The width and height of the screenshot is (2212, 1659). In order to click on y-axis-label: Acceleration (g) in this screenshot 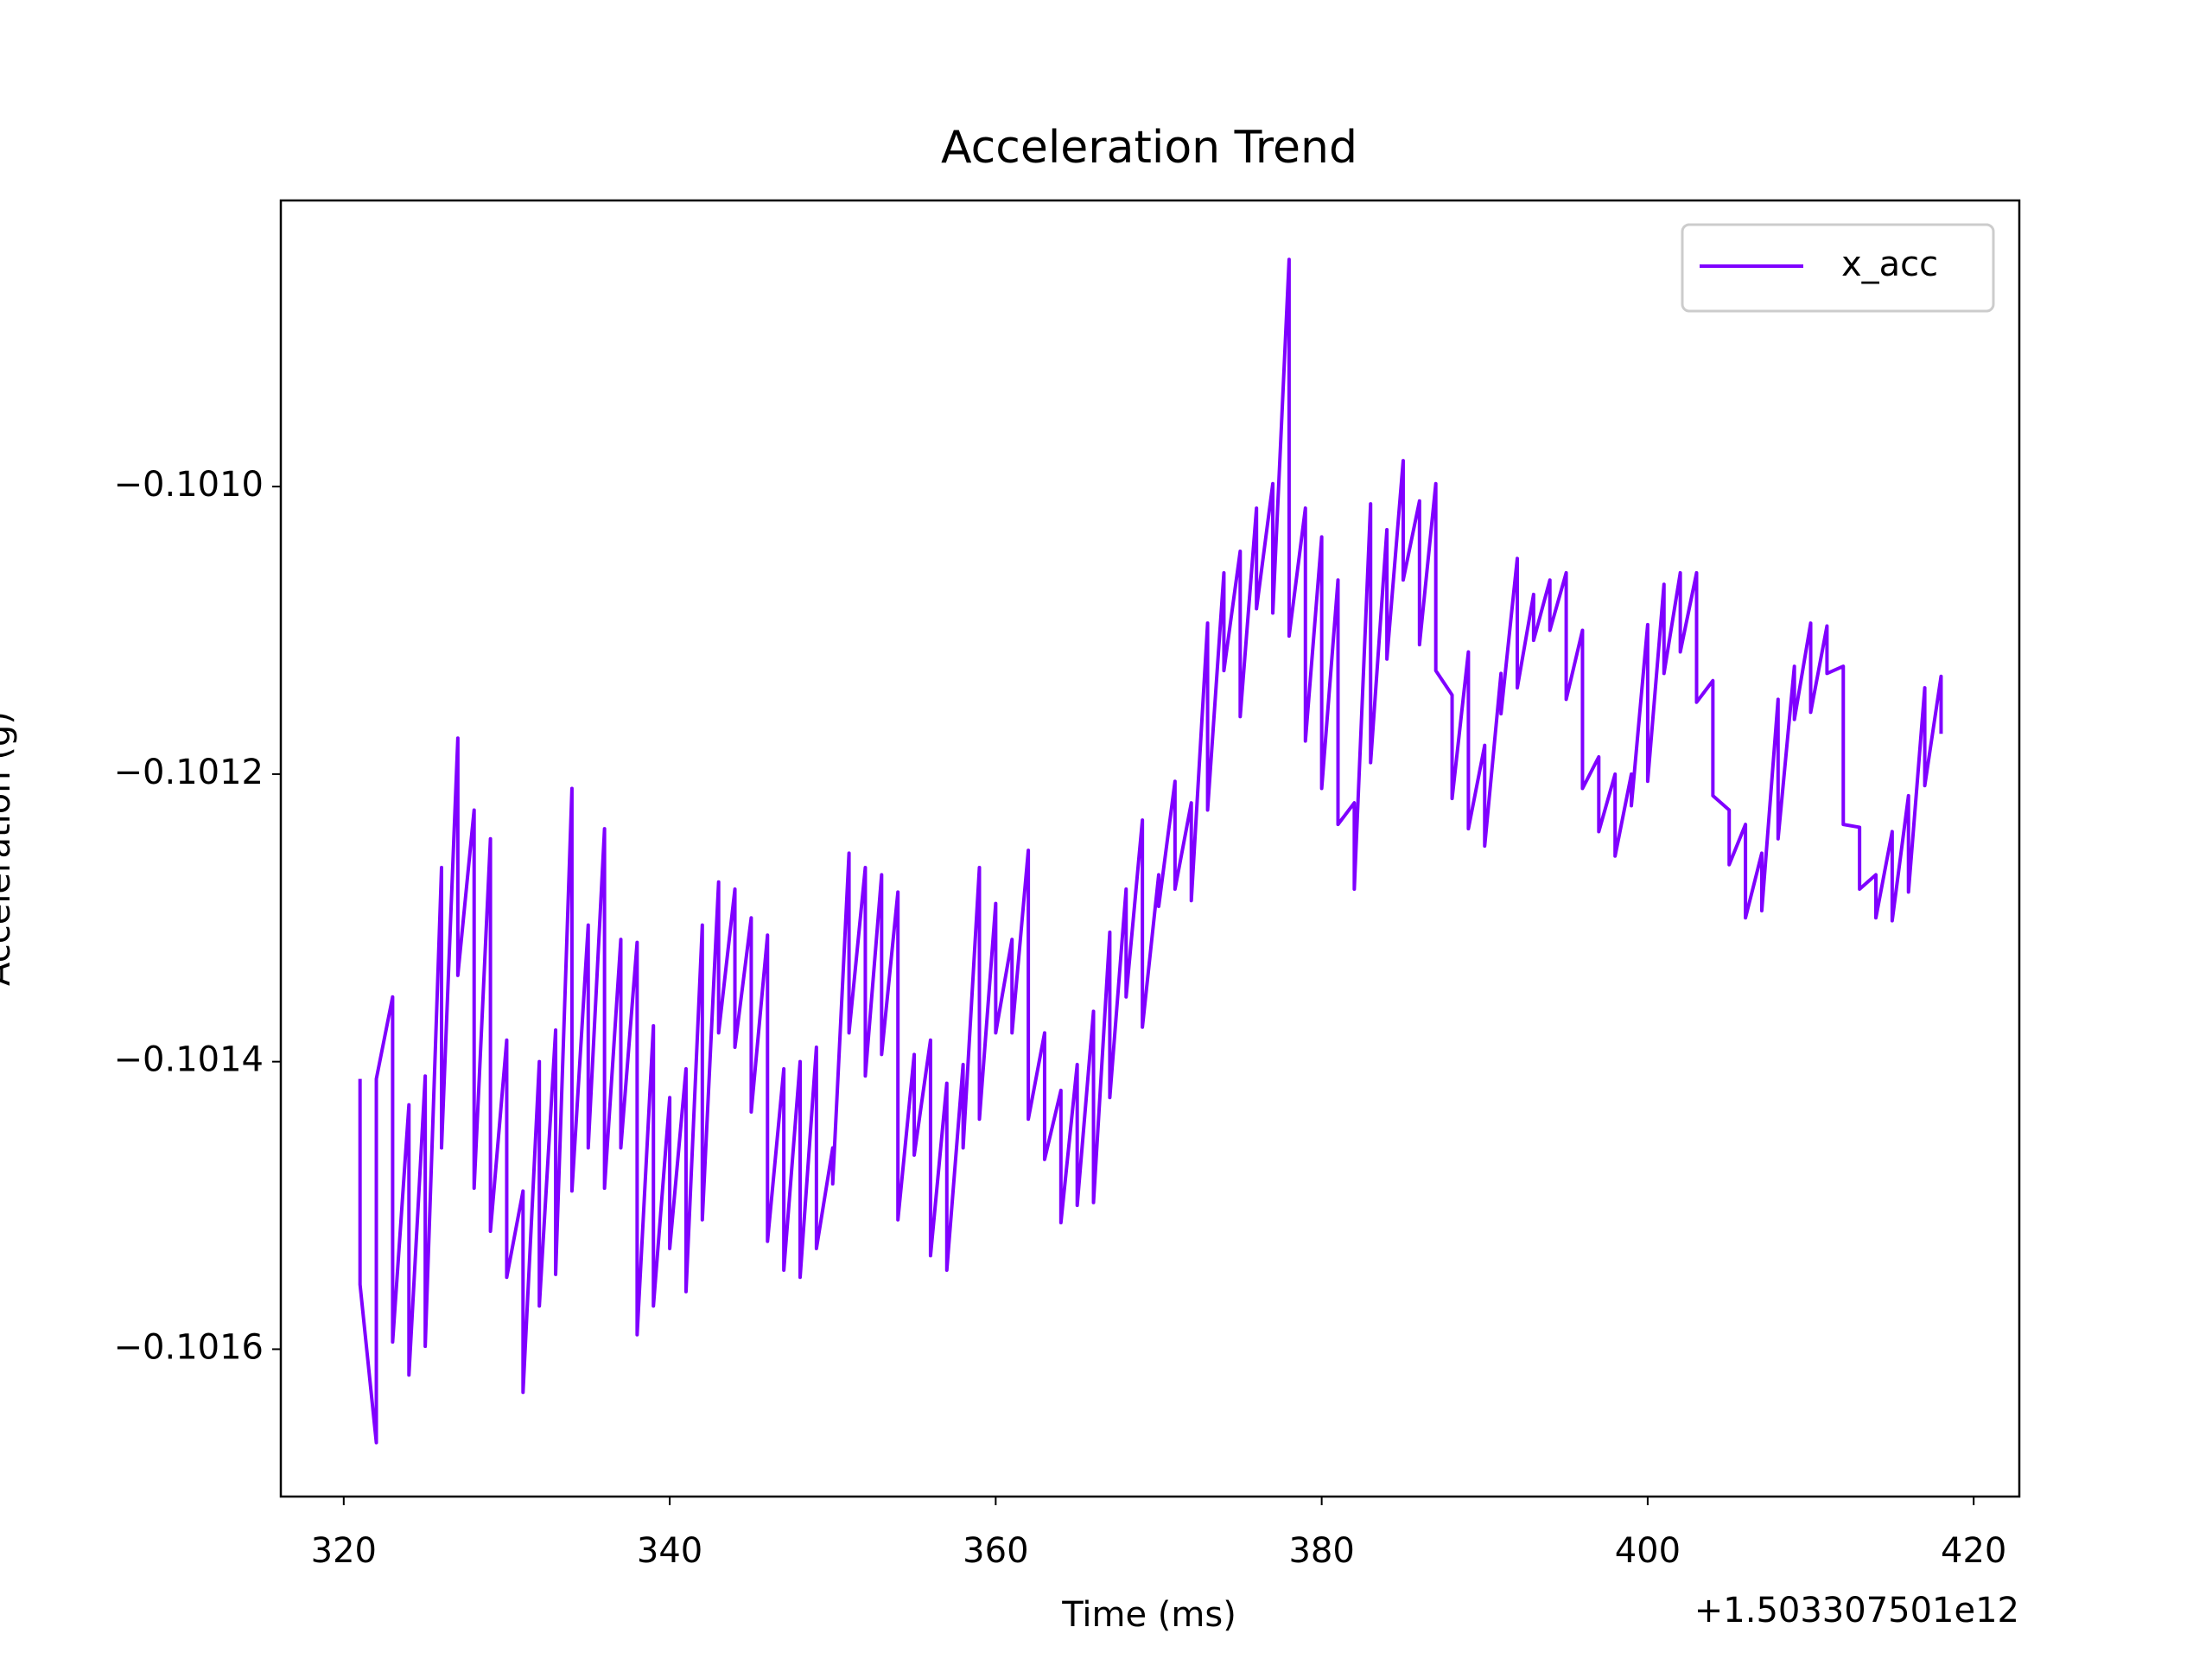, I will do `click(9, 848)`.